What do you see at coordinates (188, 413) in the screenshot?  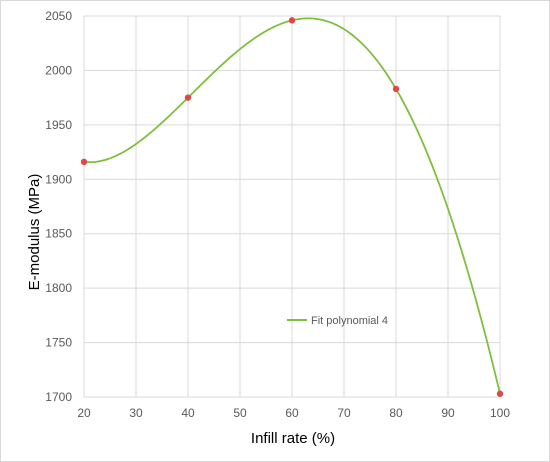 I see `x-tick-label: 40` at bounding box center [188, 413].